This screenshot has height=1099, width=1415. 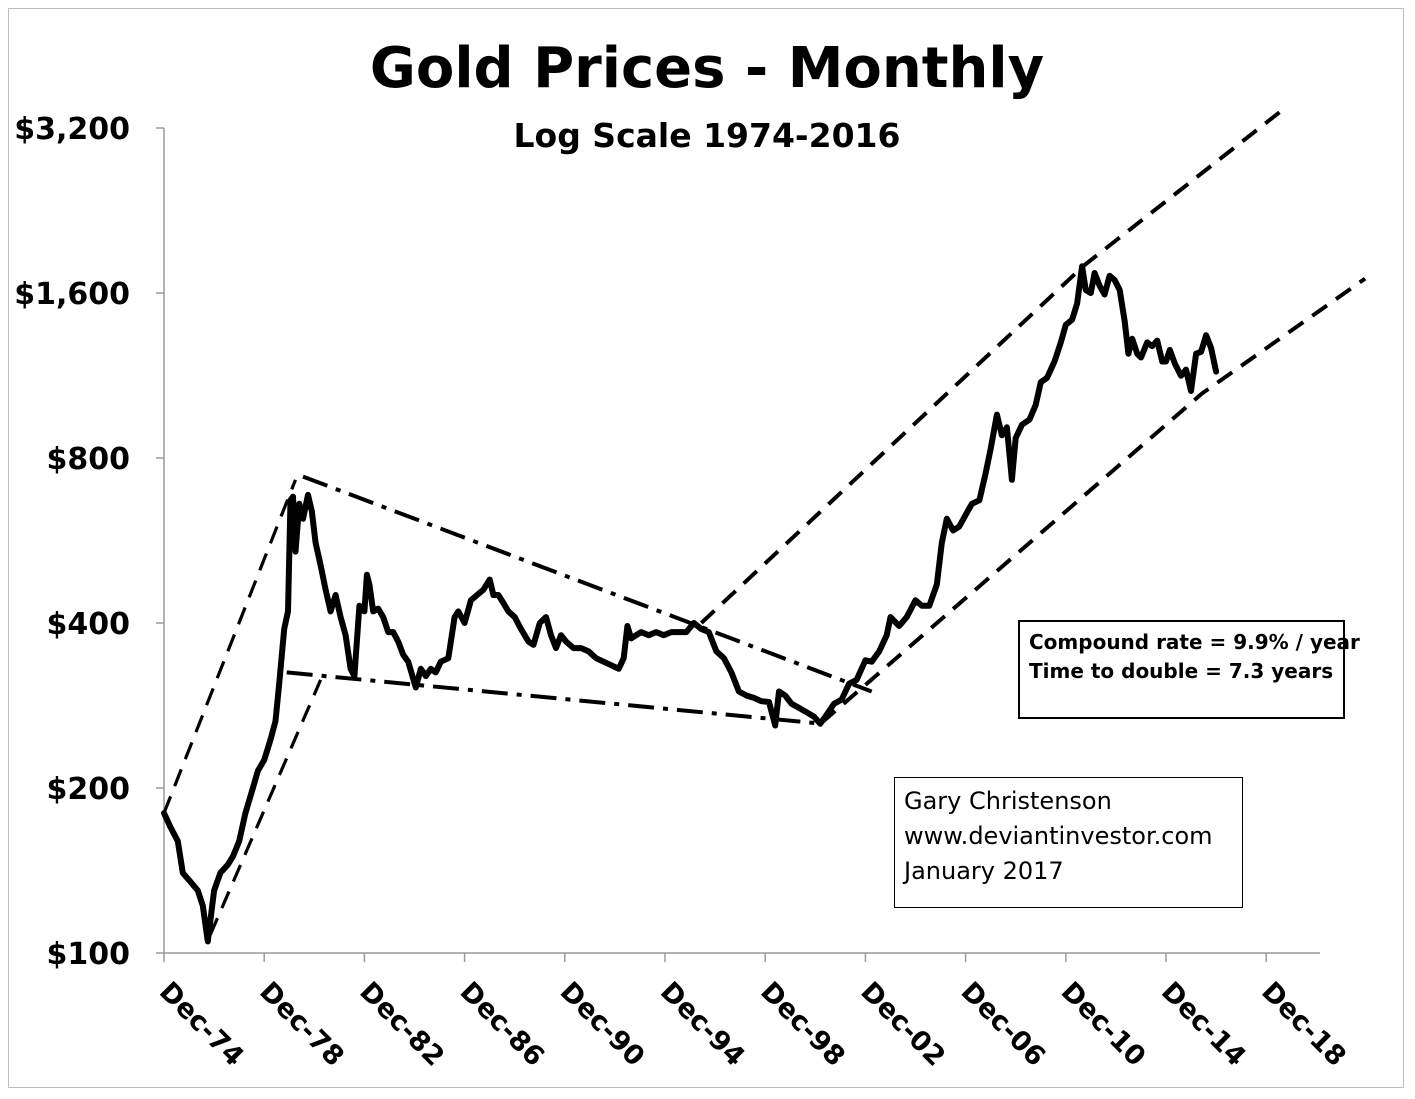 I want to click on compound-rate-text: Compound rate = 9.9% / year, so click(x=1194, y=642).